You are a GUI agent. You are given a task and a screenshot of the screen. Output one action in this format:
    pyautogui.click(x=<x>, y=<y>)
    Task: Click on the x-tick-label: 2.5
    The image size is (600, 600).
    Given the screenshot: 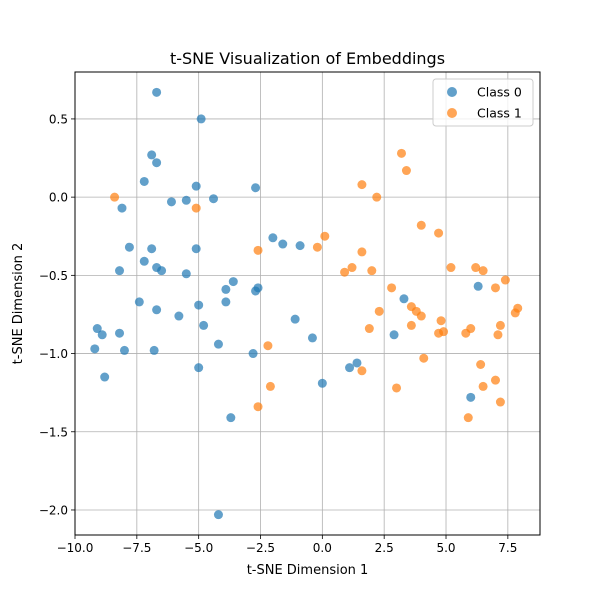 What is the action you would take?
    pyautogui.click(x=384, y=548)
    